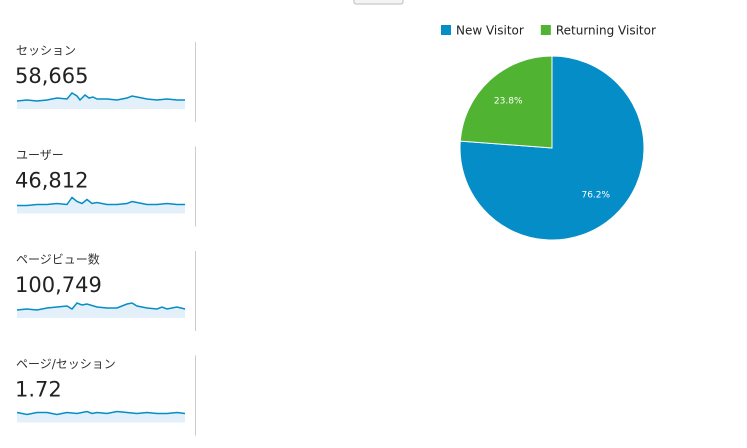  What do you see at coordinates (58, 259) in the screenshot?
I see `metric-label: ページビュー数` at bounding box center [58, 259].